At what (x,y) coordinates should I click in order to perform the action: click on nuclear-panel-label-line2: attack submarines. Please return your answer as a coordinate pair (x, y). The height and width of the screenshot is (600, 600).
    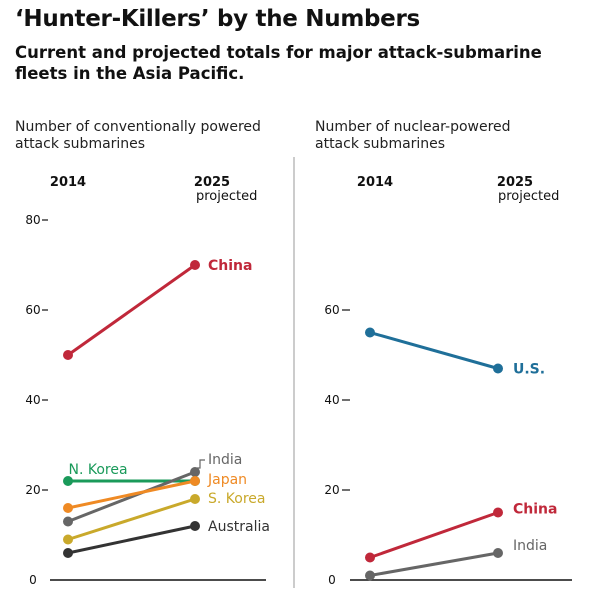
    Looking at the image, I should click on (380, 144).